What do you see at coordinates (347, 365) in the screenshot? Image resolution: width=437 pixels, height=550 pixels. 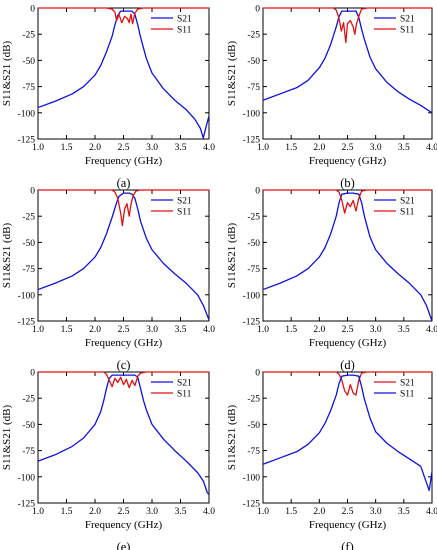 I see `panel-caption: (d)` at bounding box center [347, 365].